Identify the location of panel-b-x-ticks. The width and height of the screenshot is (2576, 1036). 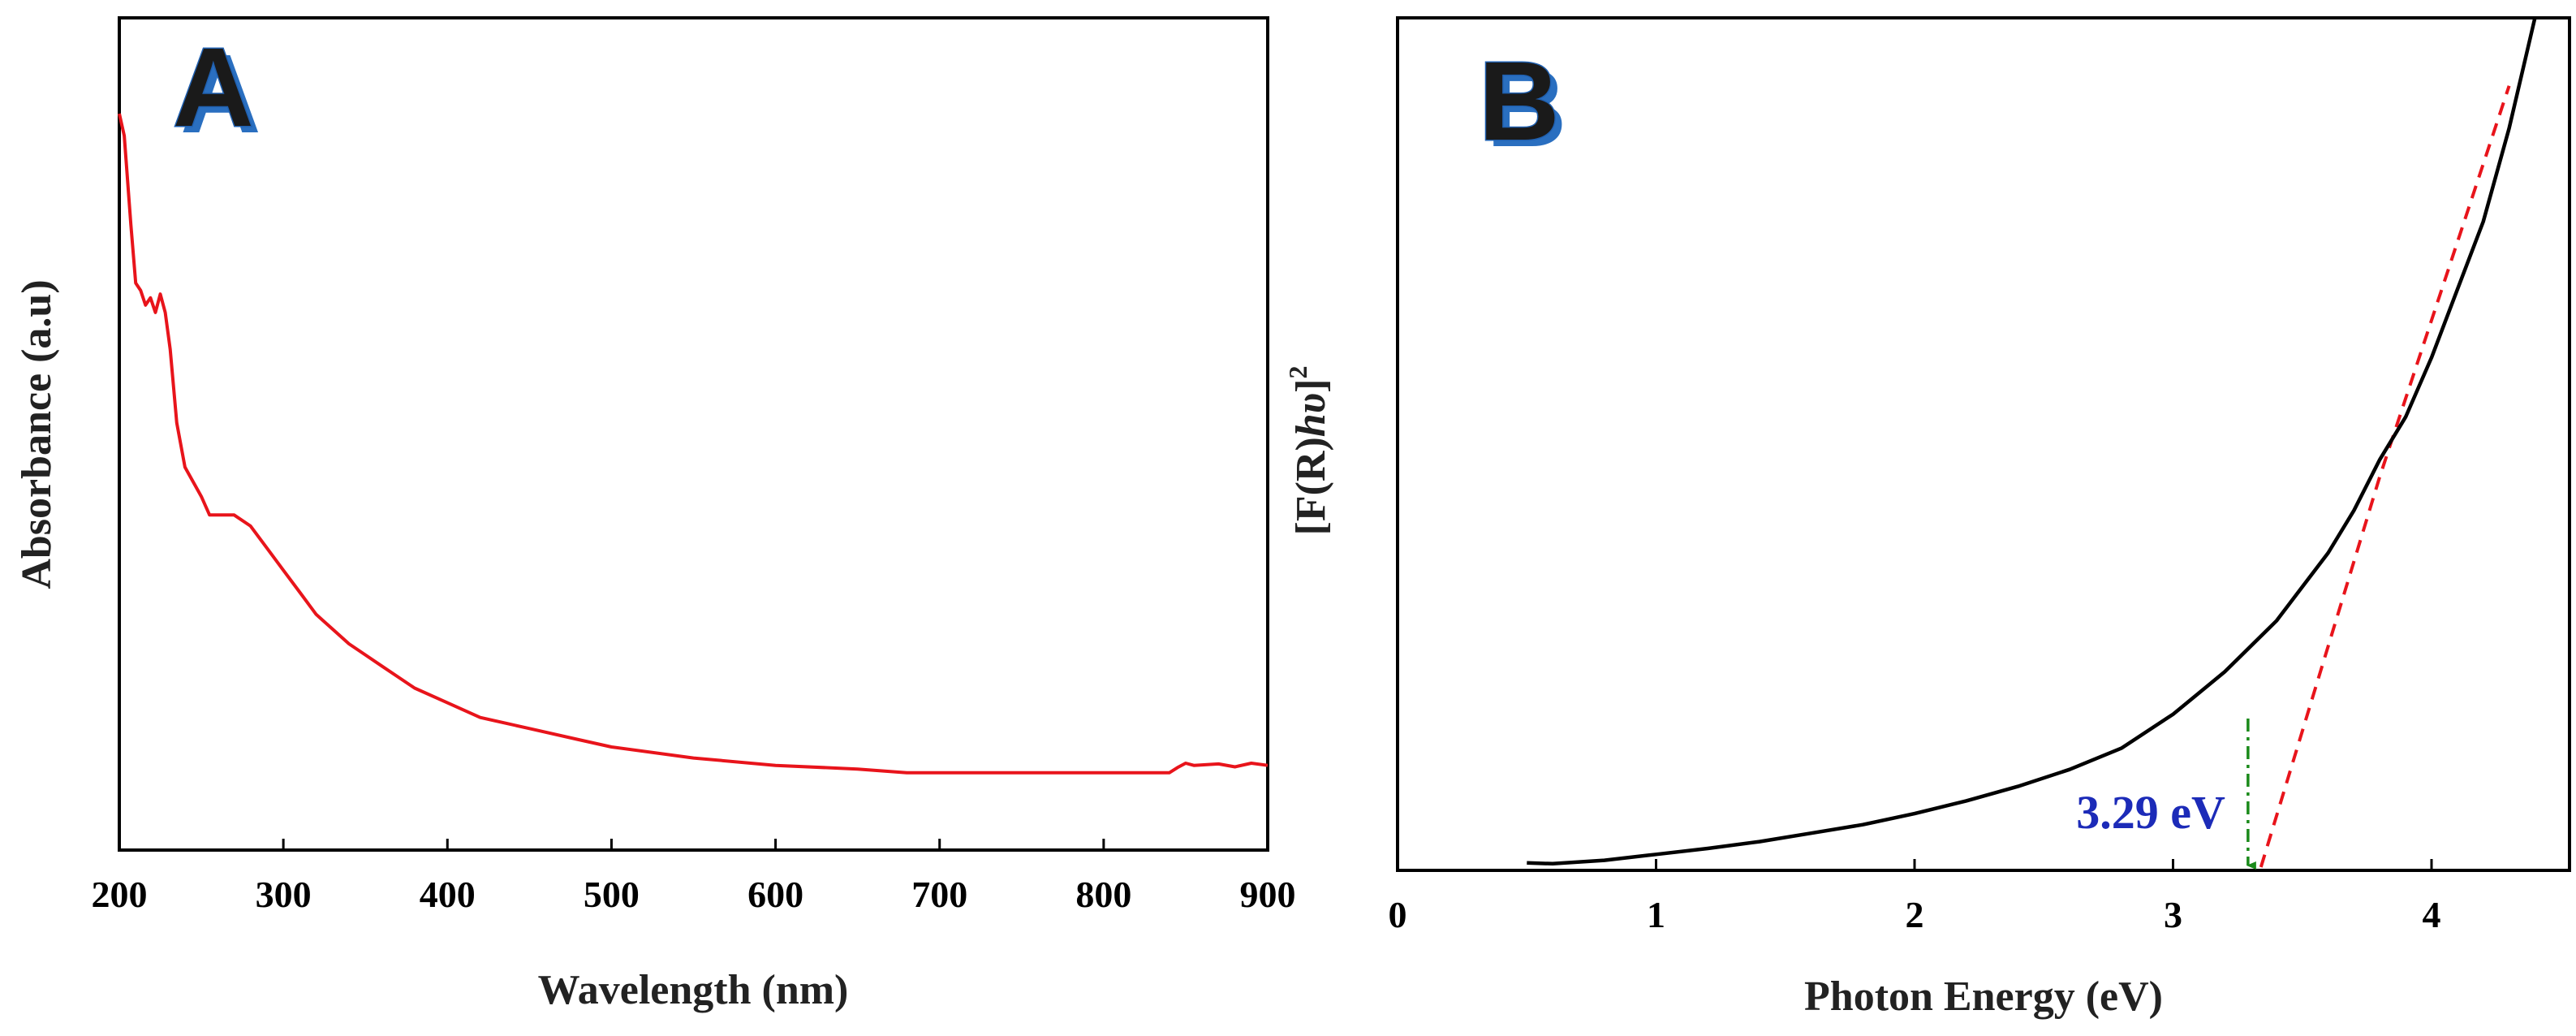
(1915, 864).